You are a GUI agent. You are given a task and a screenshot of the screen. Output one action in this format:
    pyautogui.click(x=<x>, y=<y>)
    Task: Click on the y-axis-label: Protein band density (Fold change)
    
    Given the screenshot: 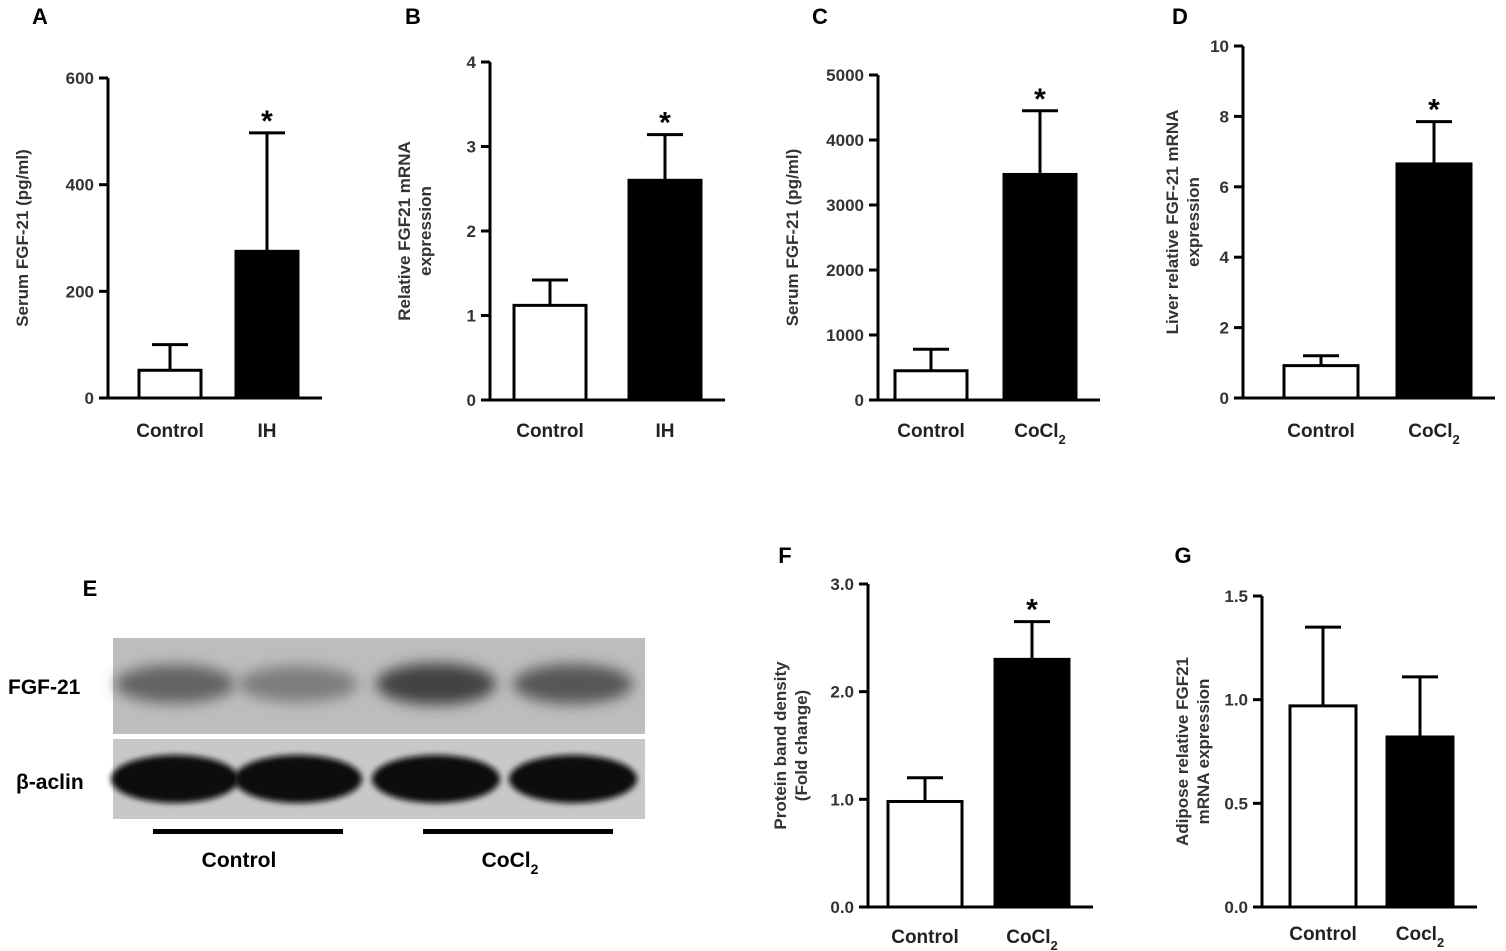 What is the action you would take?
    pyautogui.click(x=791, y=745)
    